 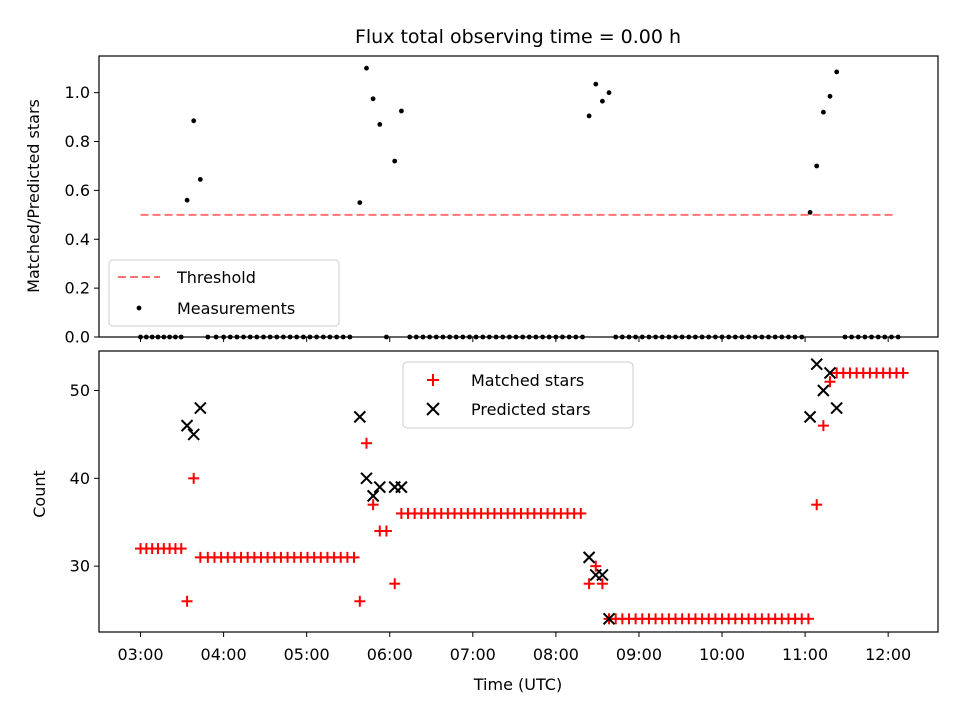 I want to click on ratio-y-tick-label: 0.6, so click(x=77, y=190).